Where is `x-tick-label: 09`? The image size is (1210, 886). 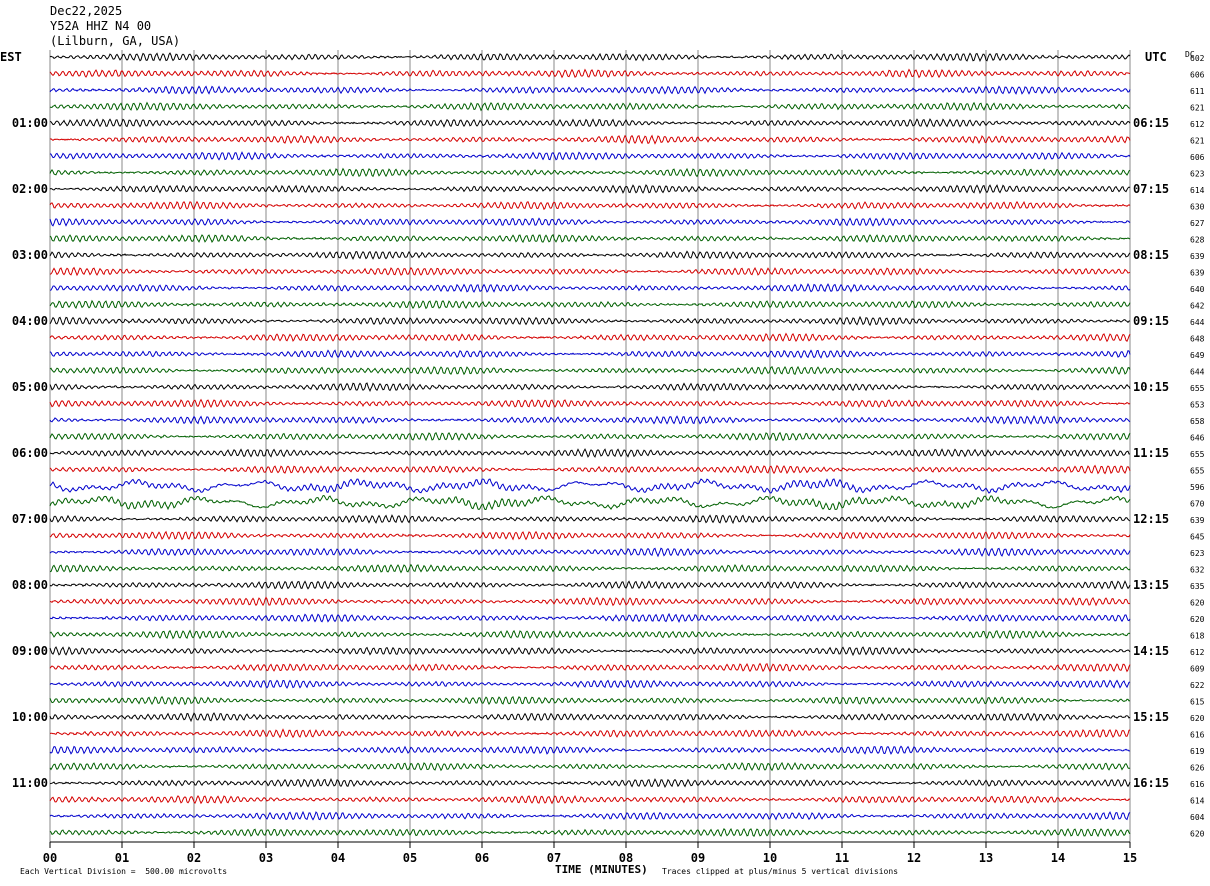
x-tick-label: 09 is located at coordinates (698, 858).